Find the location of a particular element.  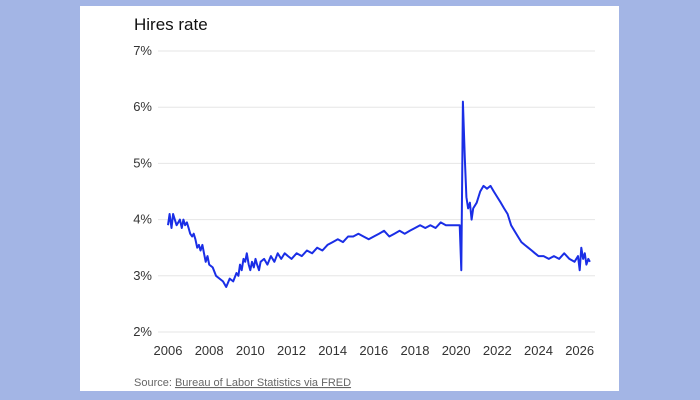

x-tick-label: 2008 is located at coordinates (209, 350).